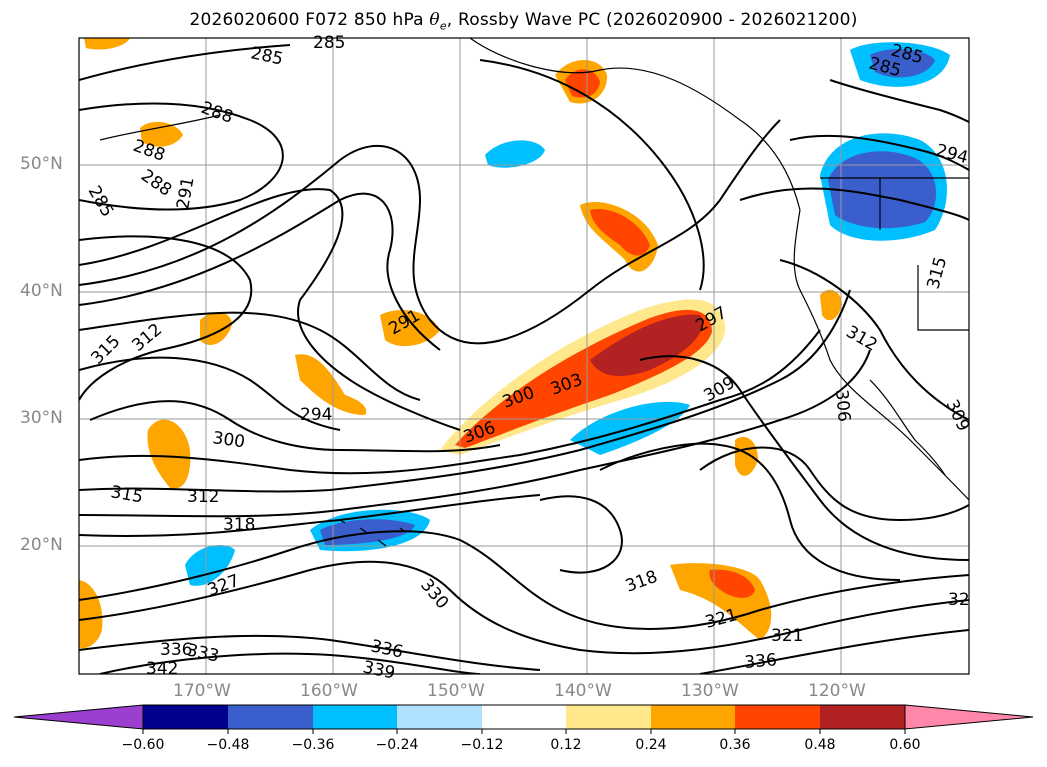  I want to click on lon-label-150w: 150°W, so click(456, 691).